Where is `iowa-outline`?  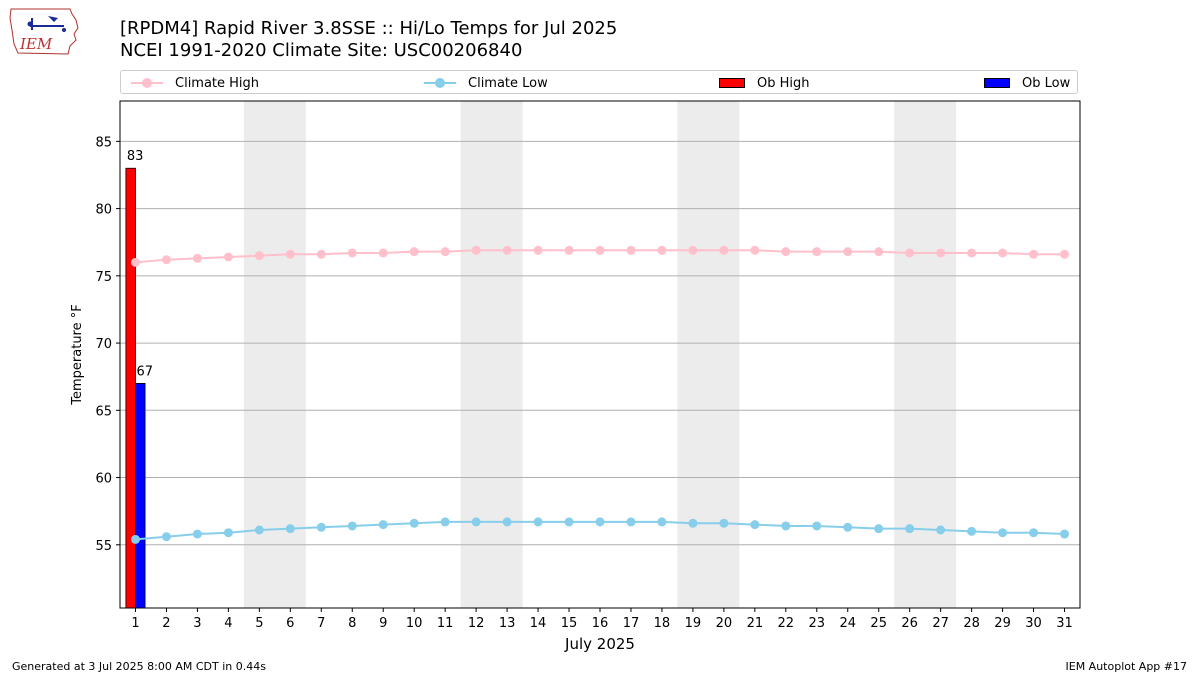 iowa-outline is located at coordinates (44, 31).